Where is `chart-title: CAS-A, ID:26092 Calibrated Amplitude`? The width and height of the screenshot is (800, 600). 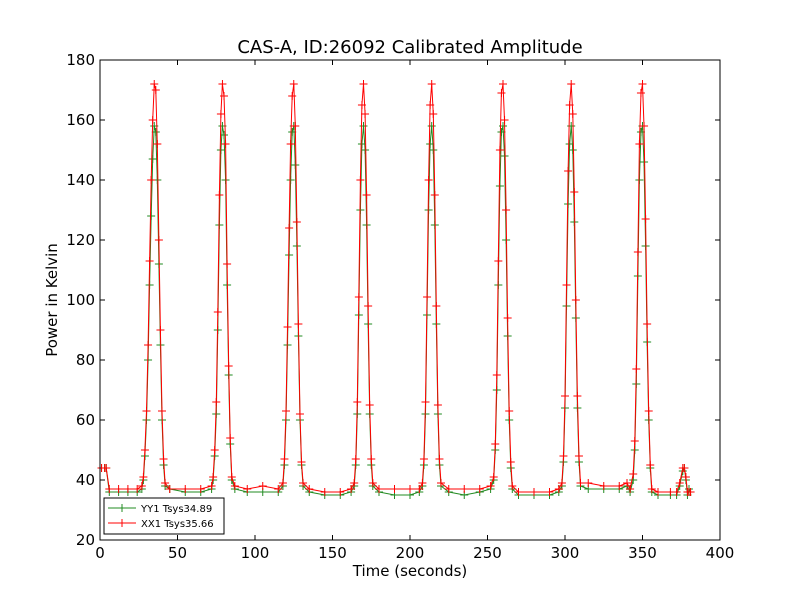
chart-title: CAS-A, ID:26092 Calibrated Amplitude is located at coordinates (409, 47).